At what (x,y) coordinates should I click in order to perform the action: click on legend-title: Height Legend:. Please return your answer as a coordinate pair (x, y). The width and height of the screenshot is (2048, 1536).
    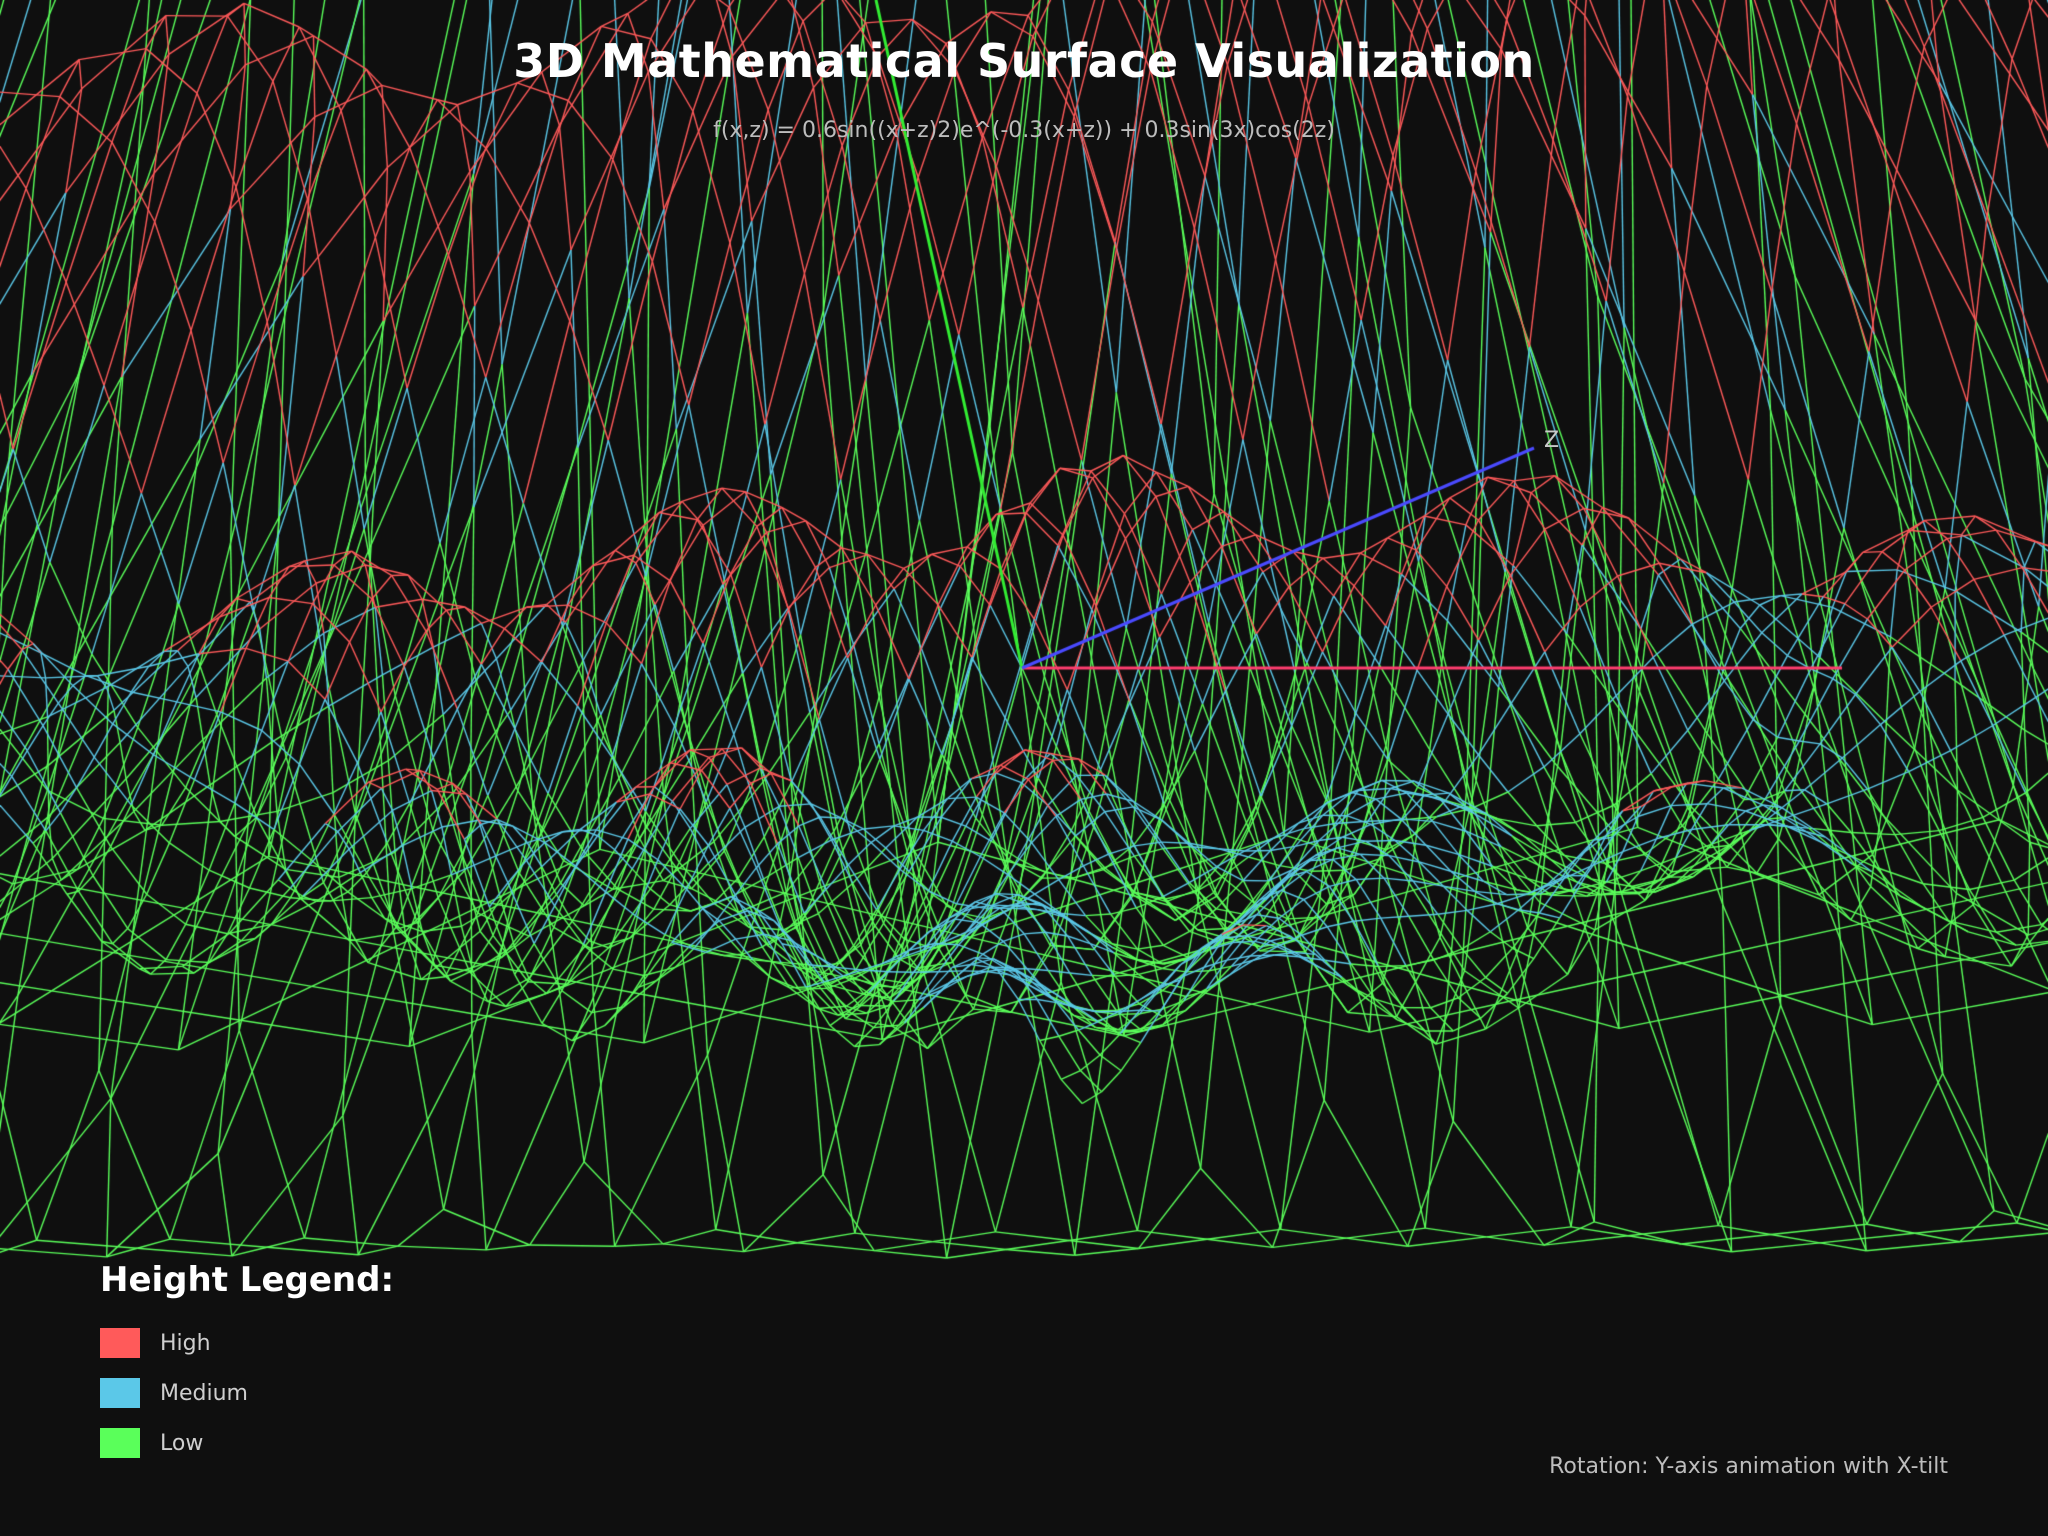
    Looking at the image, I should click on (247, 1280).